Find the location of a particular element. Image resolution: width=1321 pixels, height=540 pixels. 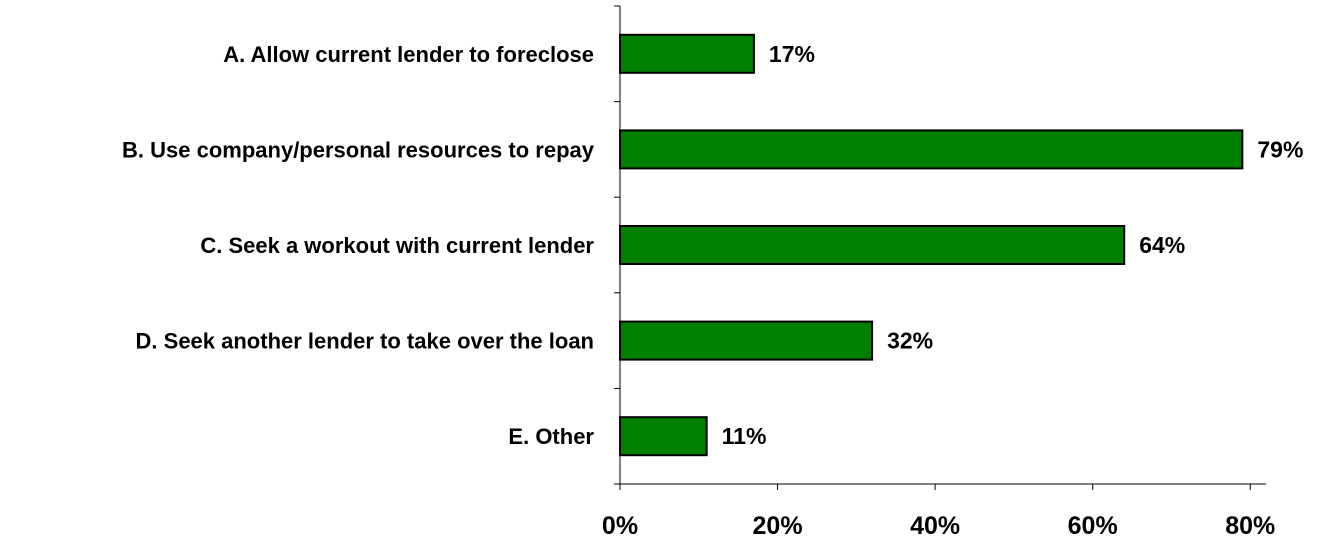

x-axis: 0% 20% 40% 60% 80% is located at coordinates (938, 511).